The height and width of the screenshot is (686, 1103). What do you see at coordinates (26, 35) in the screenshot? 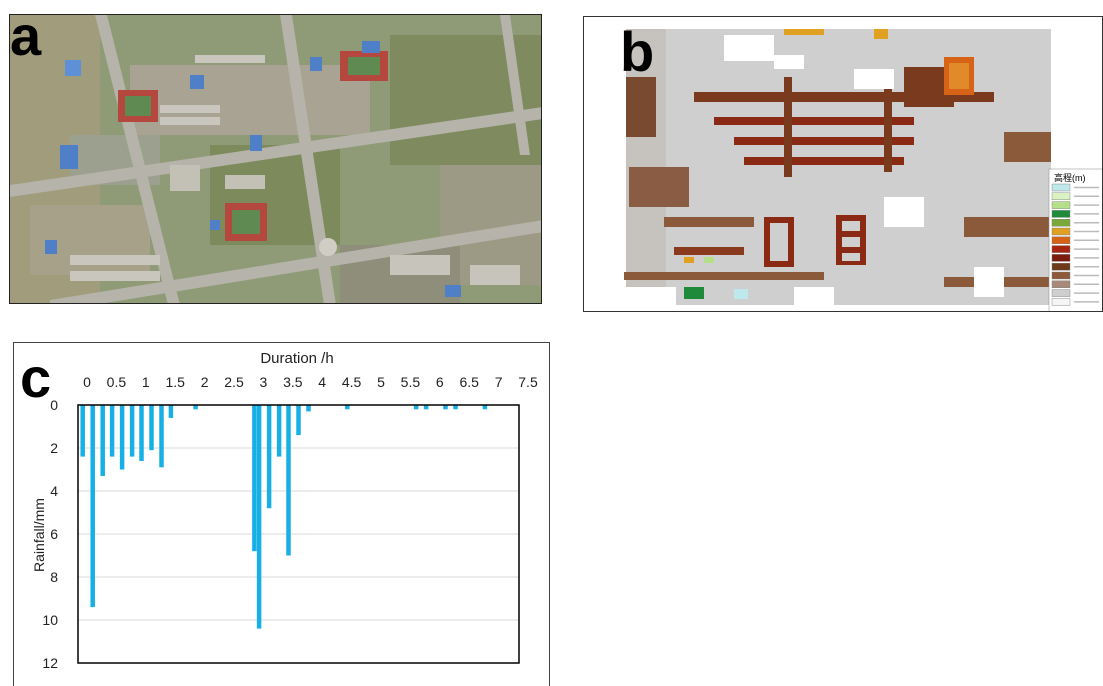
I see `panel-label-a: a` at bounding box center [26, 35].